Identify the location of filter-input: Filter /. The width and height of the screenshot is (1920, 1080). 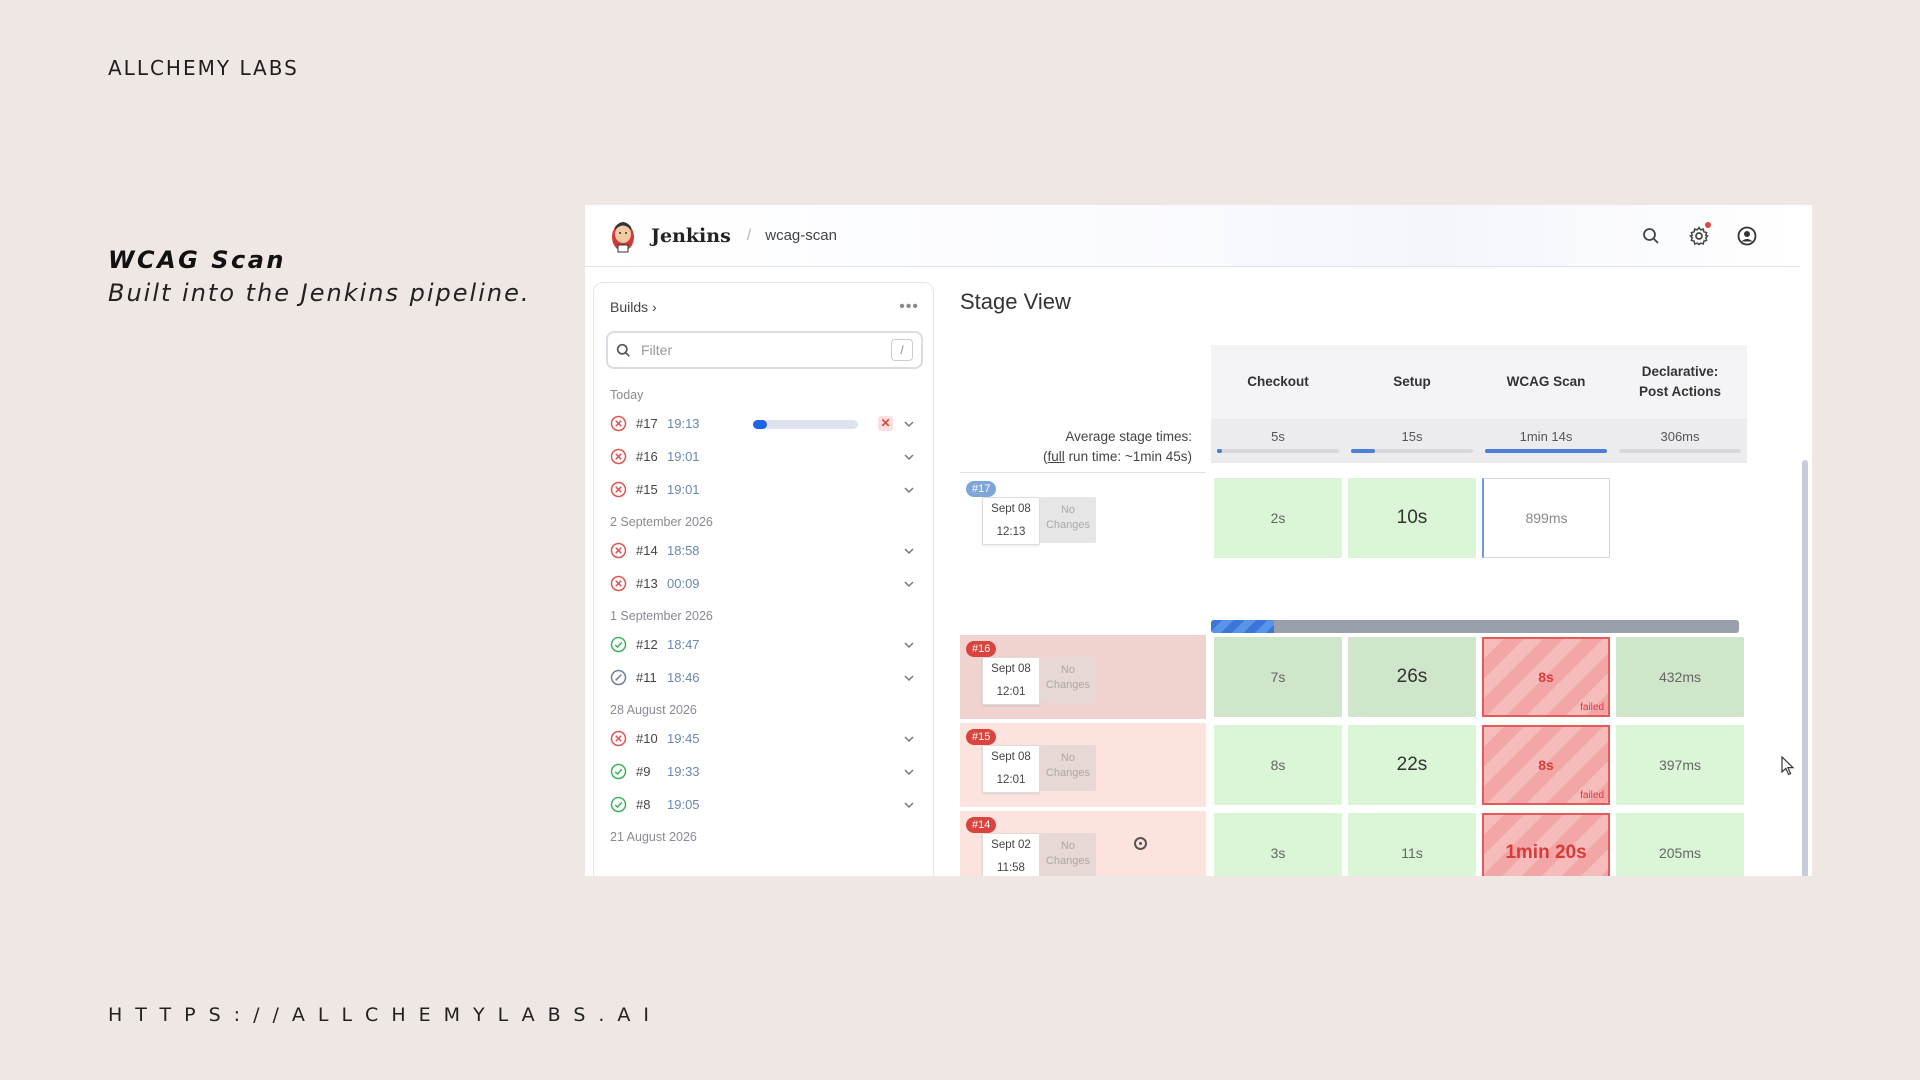
(764, 350).